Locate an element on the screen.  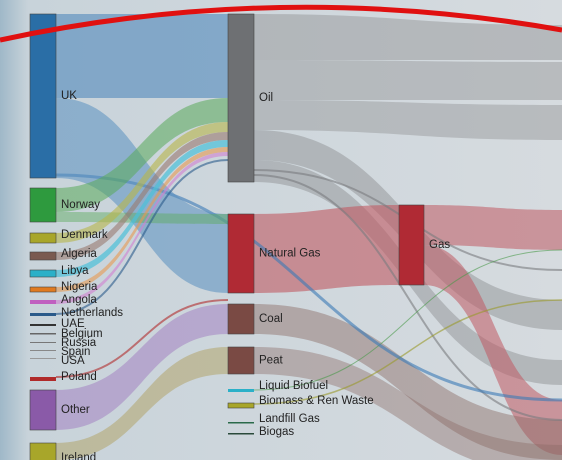
node-label: Nigeria is located at coordinates (79, 287).